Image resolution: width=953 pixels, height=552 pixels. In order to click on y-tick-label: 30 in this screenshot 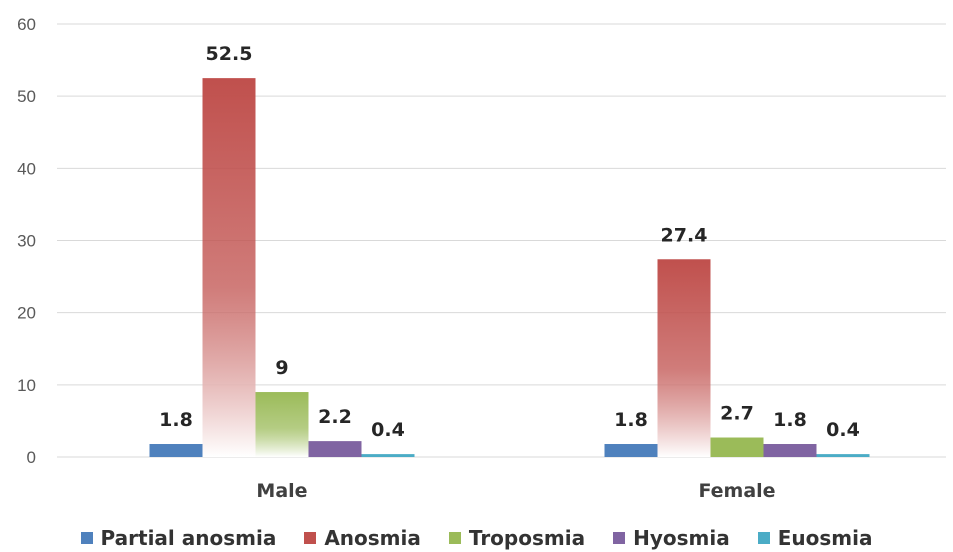, I will do `click(26, 241)`.